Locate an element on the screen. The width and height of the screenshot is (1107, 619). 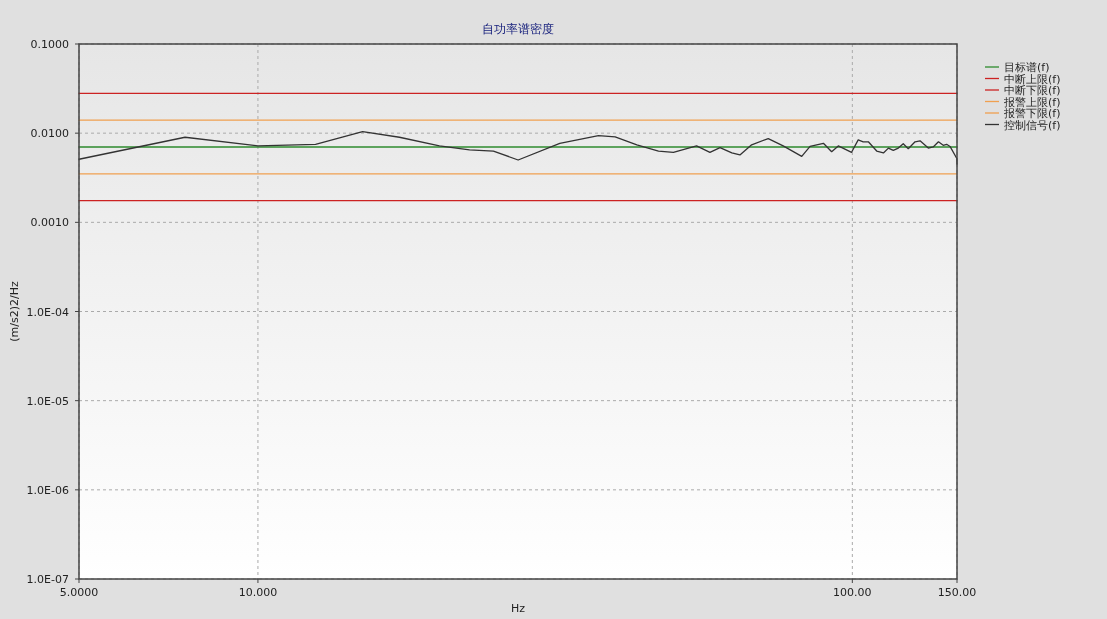
legend-label: 报警下限(f) is located at coordinates (1032, 113).